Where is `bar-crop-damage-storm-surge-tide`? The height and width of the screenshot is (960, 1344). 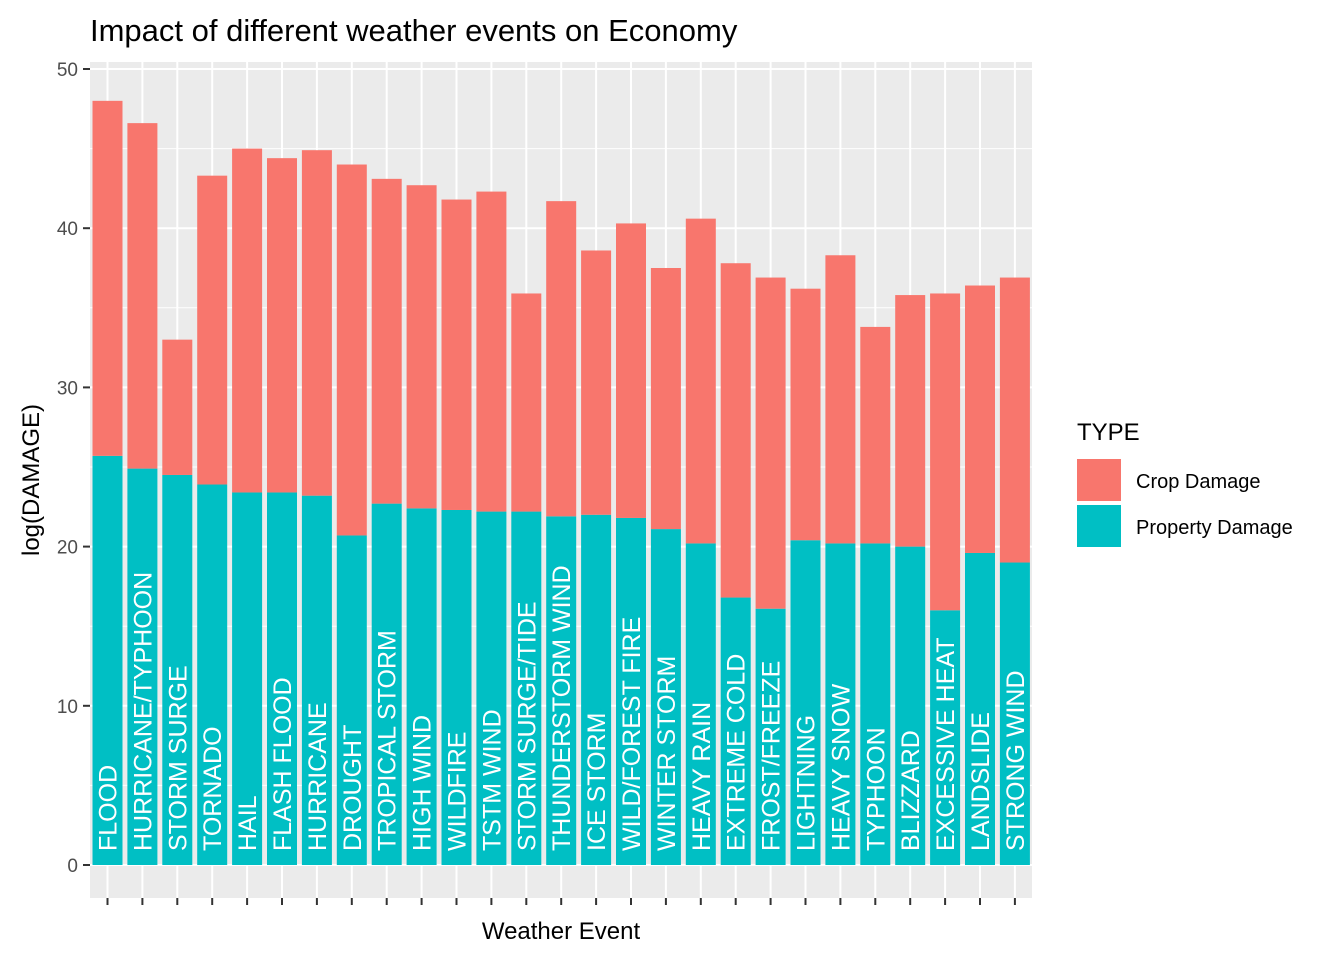 bar-crop-damage-storm-surge-tide is located at coordinates (526, 402).